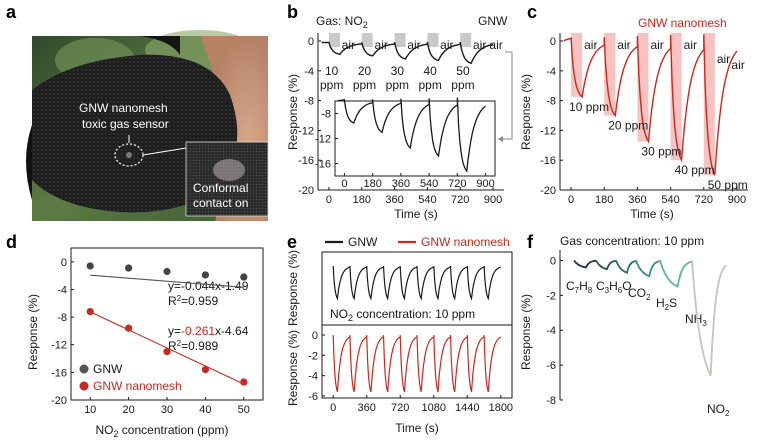 The image size is (763, 441). Describe the element at coordinates (637, 200) in the screenshot. I see `chart-c-xtick-label: 360` at that location.